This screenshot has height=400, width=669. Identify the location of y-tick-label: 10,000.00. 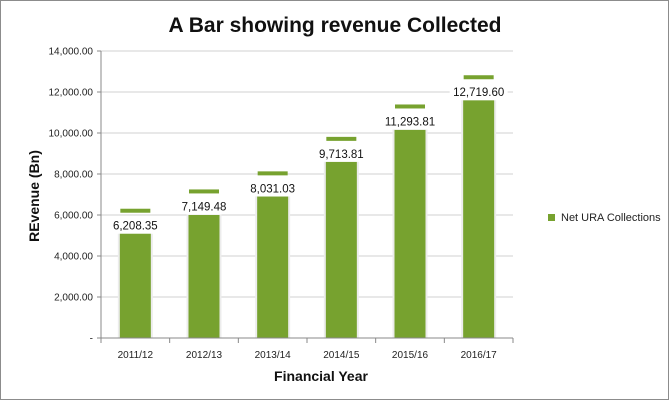
(71, 134).